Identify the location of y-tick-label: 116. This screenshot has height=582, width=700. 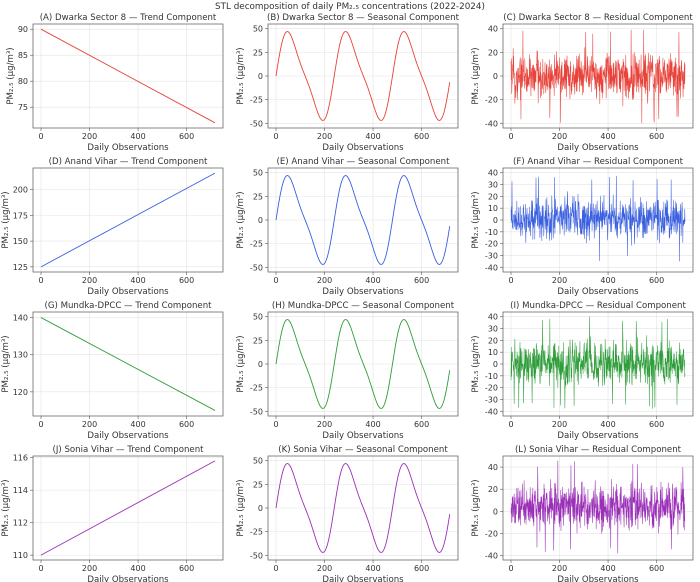
(20, 458).